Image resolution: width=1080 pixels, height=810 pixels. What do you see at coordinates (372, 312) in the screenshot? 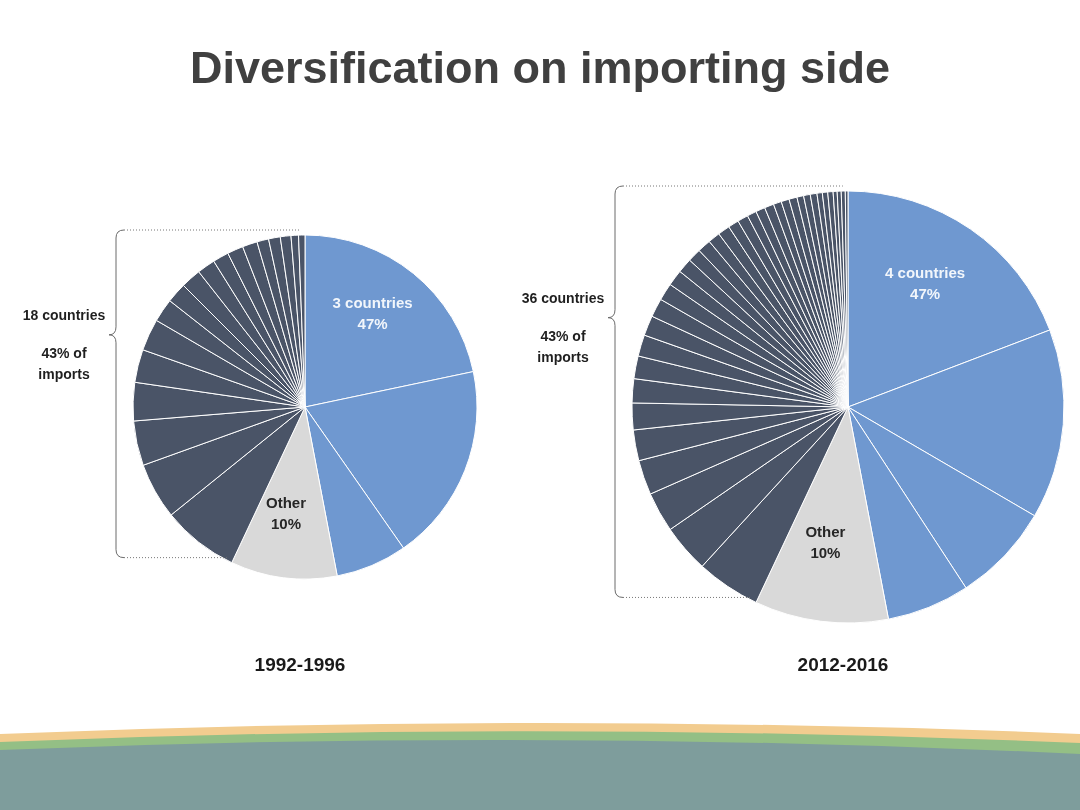
I see `text: 3 countries 47%` at bounding box center [372, 312].